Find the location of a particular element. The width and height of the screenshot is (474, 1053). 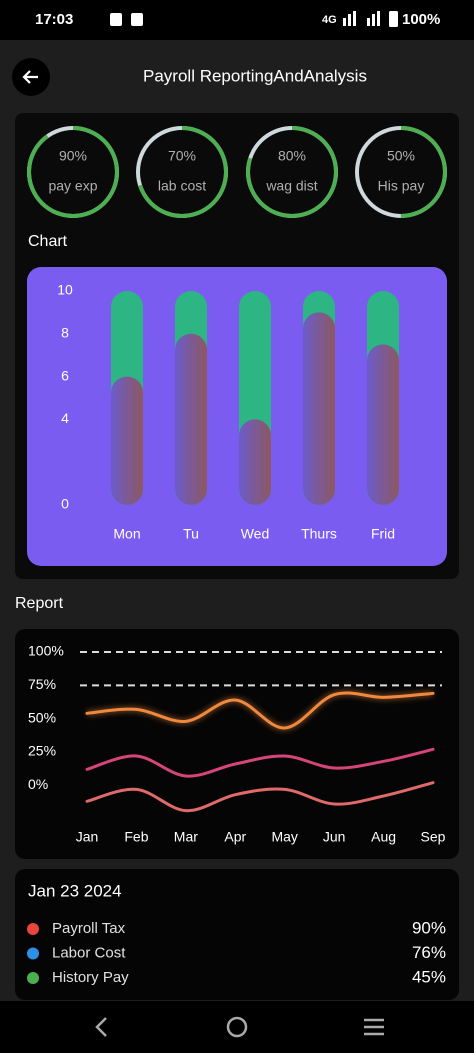

gauge-value: 80% is located at coordinates (292, 156).